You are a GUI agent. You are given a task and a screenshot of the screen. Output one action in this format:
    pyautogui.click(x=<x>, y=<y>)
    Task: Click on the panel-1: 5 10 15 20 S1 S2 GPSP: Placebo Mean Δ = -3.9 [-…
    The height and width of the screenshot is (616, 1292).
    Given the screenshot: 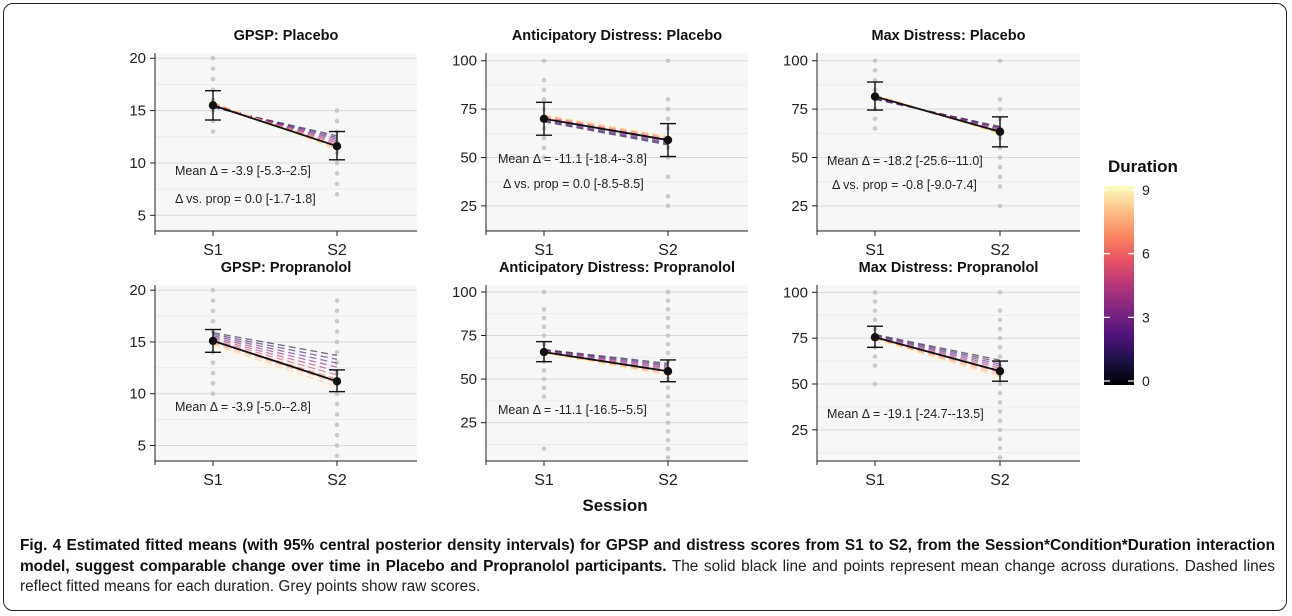 What is the action you would take?
    pyautogui.click(x=273, y=143)
    